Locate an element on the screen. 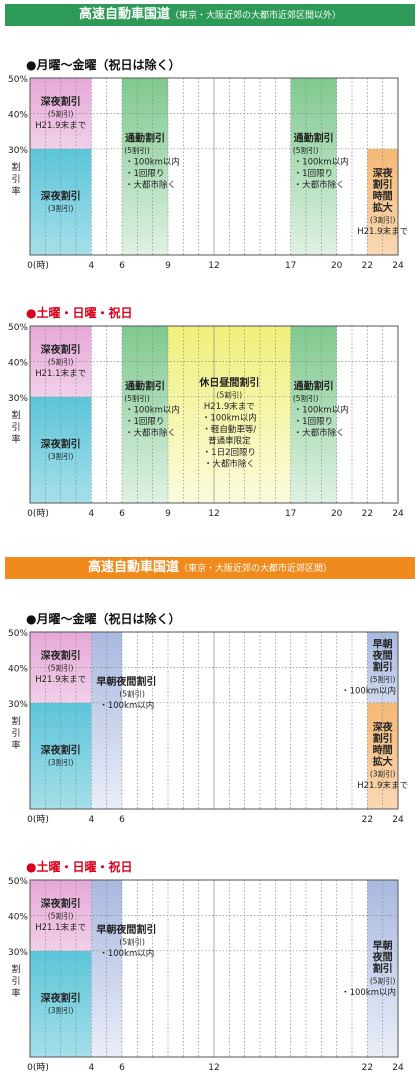 This screenshot has width=420, height=1085. section-banner-1: 高速自動車国道（東京・大阪近郊の大都市近郊区間以外） is located at coordinates (210, 15).